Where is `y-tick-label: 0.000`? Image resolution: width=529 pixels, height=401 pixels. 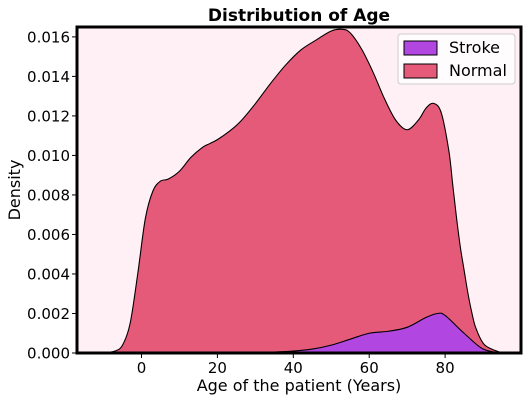
y-tick-label: 0.000 is located at coordinates (48, 354).